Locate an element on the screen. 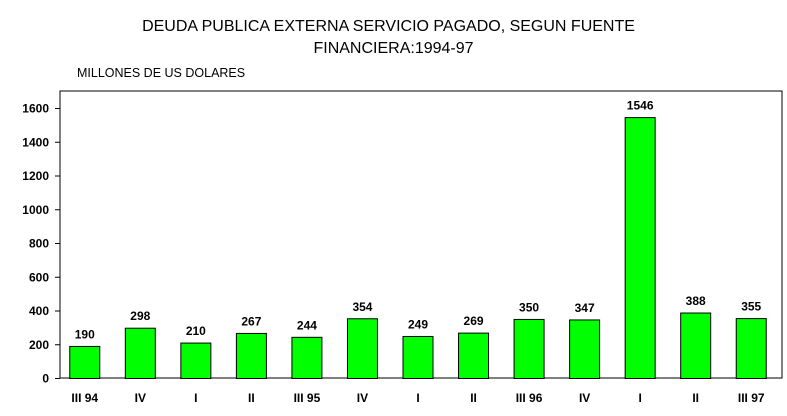  y-tick-label: 200 is located at coordinates (39, 345).